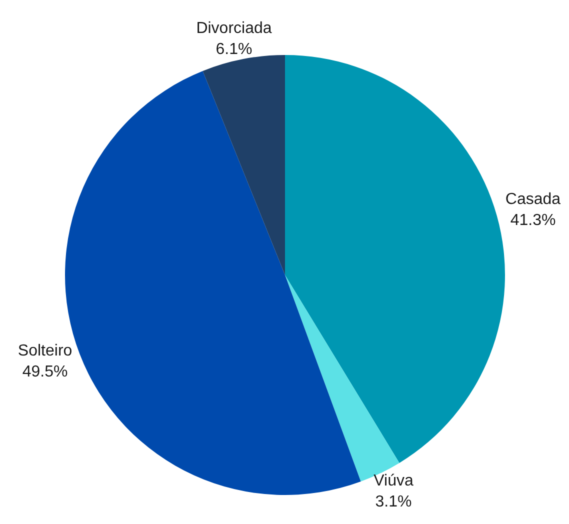  I want to click on slice-label: Divorciada, so click(234, 28).